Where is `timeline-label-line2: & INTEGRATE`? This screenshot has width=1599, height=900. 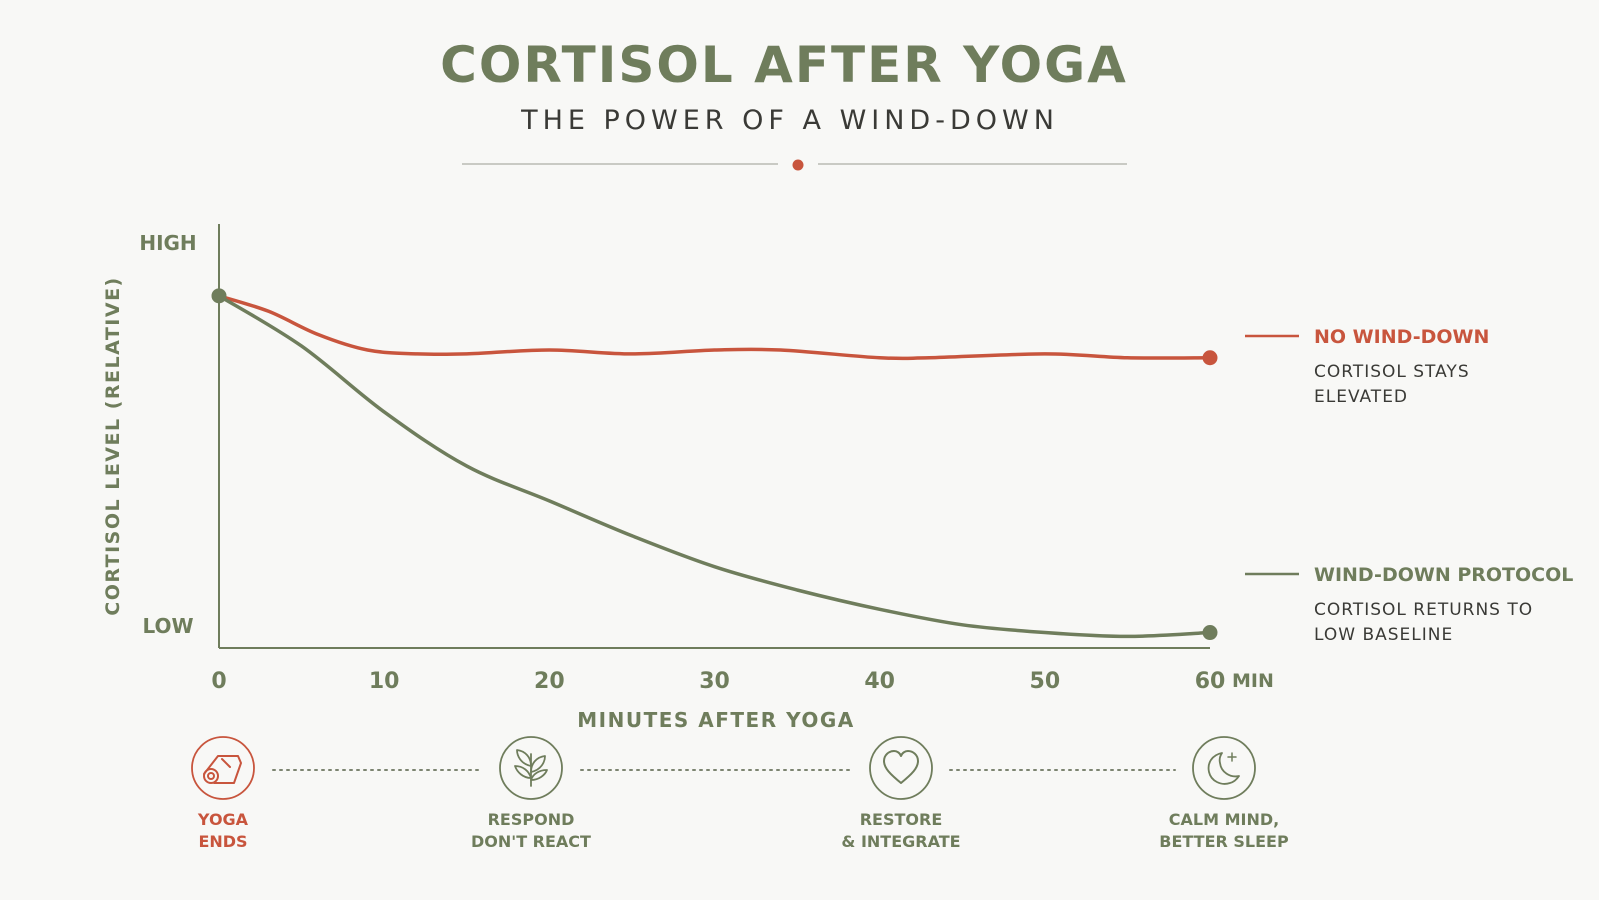 timeline-label-line2: & INTEGRATE is located at coordinates (900, 841).